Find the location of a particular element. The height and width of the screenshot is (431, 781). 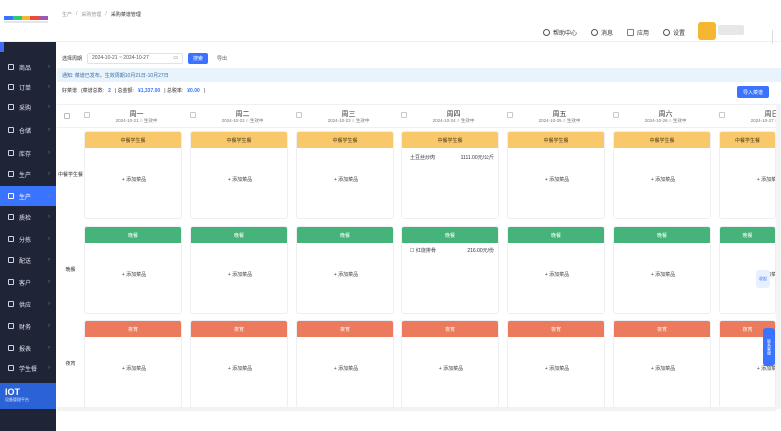

sidebar-item: 配送 › is located at coordinates (28, 260).